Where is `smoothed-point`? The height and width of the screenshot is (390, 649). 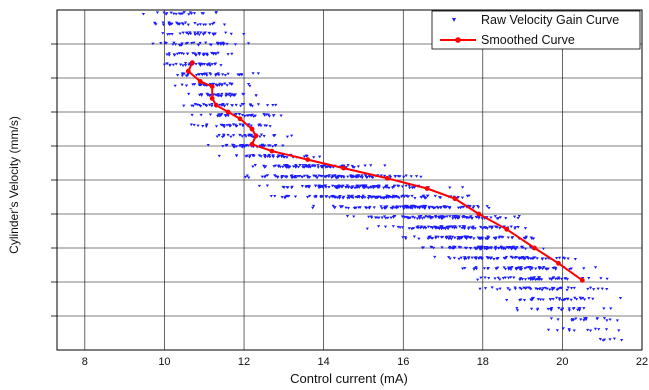 smoothed-point is located at coordinates (200, 81).